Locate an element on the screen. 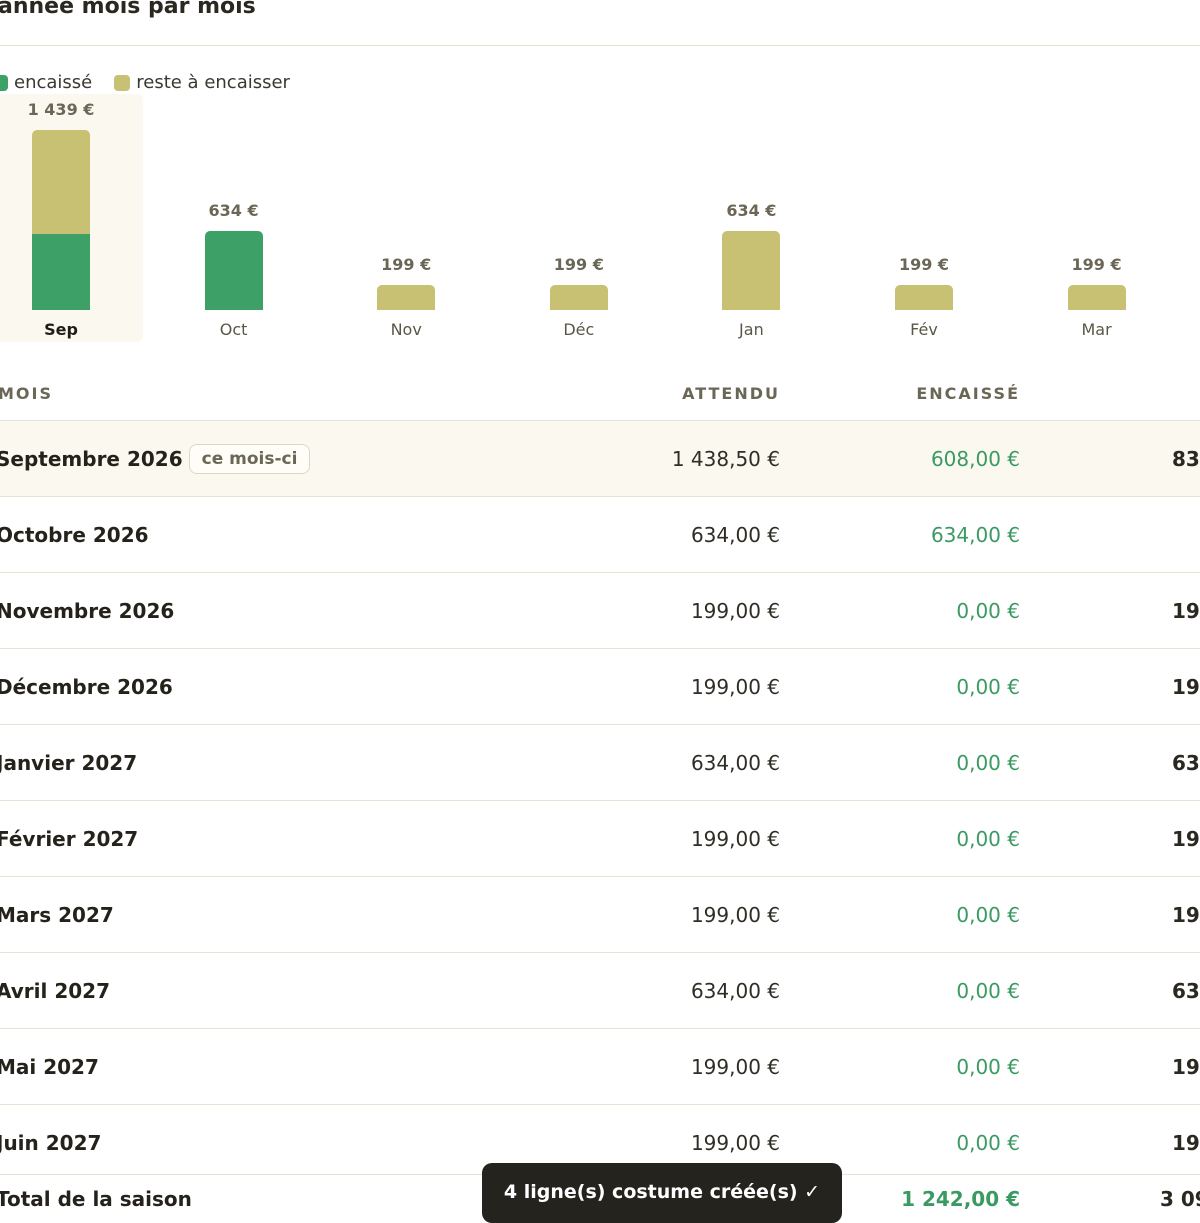  cell-encaisse: 634,00 € is located at coordinates (975, 534).